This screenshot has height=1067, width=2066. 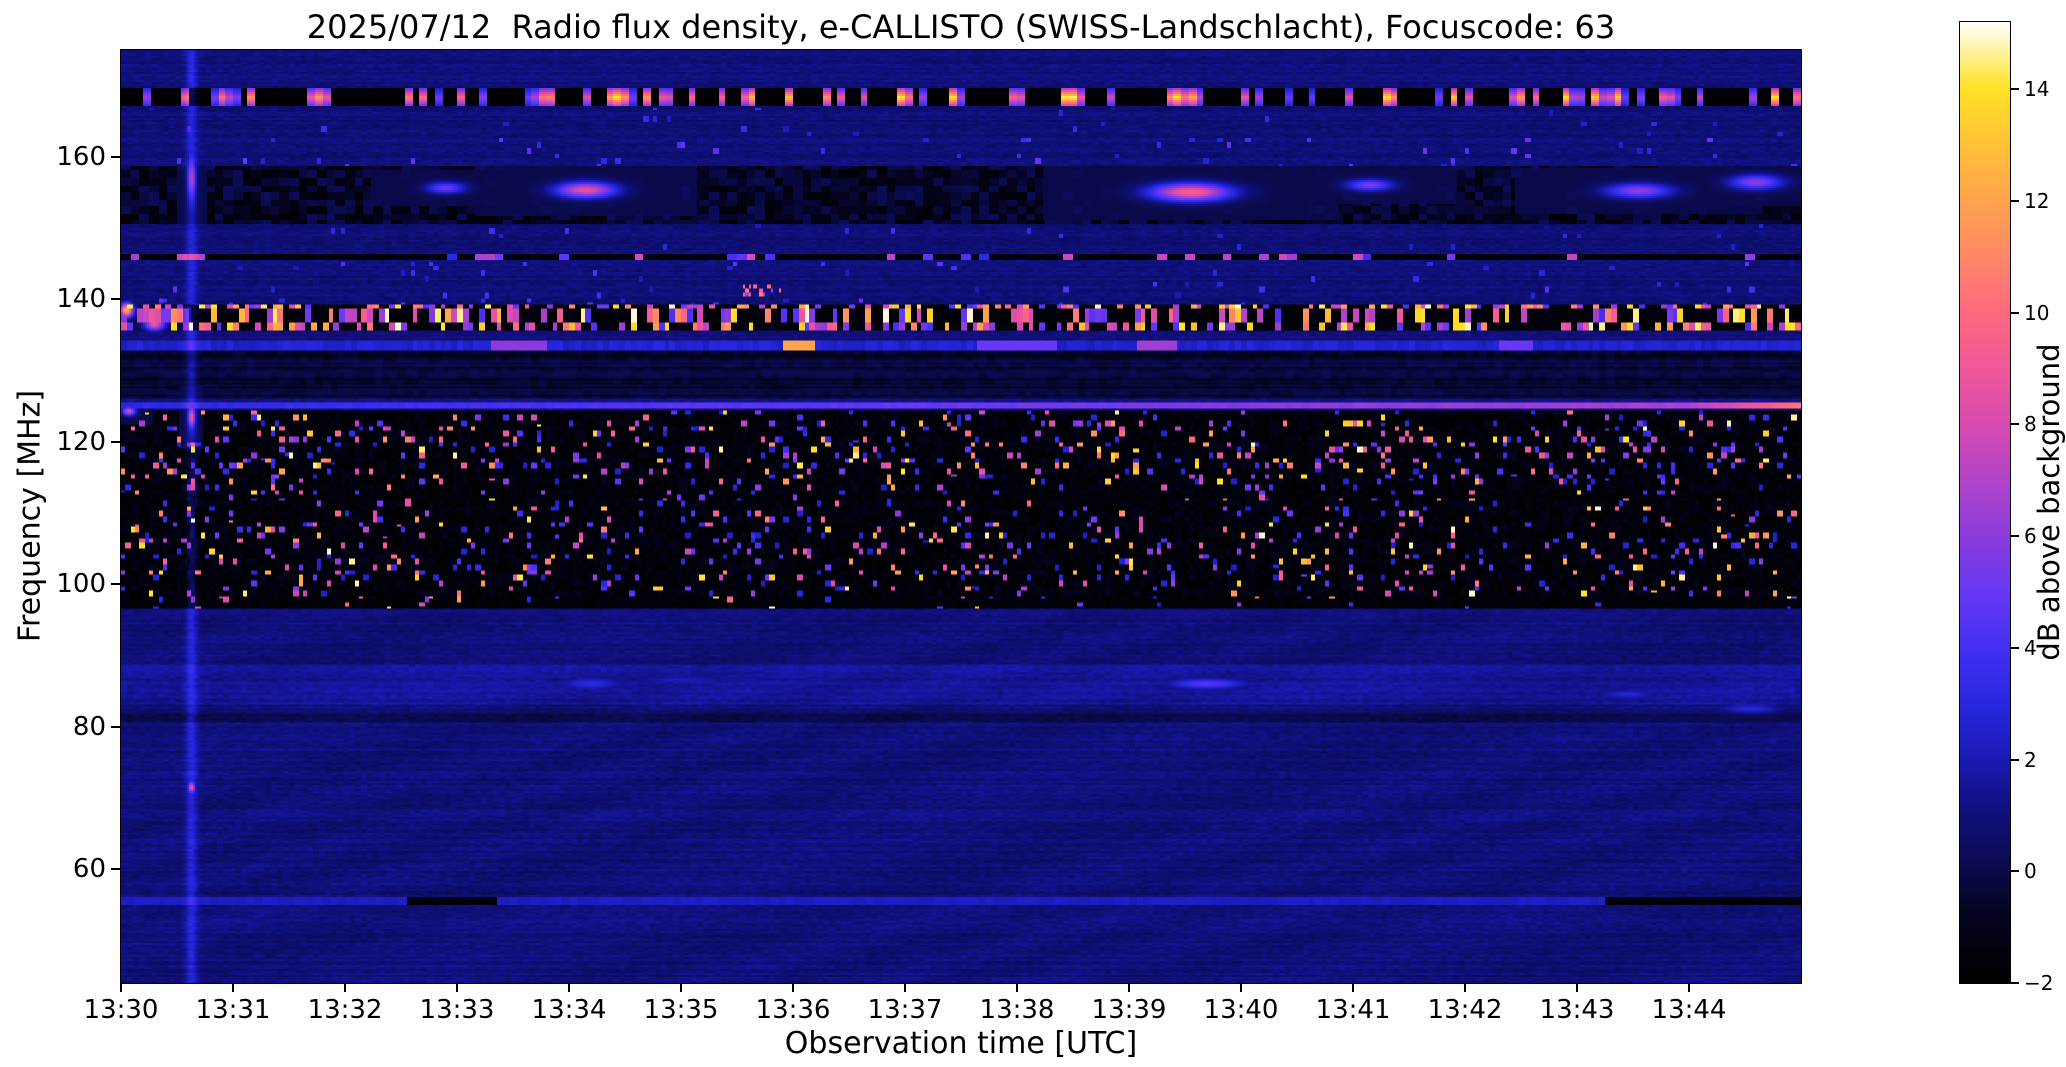 What do you see at coordinates (81, 299) in the screenshot?
I see `y-tick-label: 140` at bounding box center [81, 299].